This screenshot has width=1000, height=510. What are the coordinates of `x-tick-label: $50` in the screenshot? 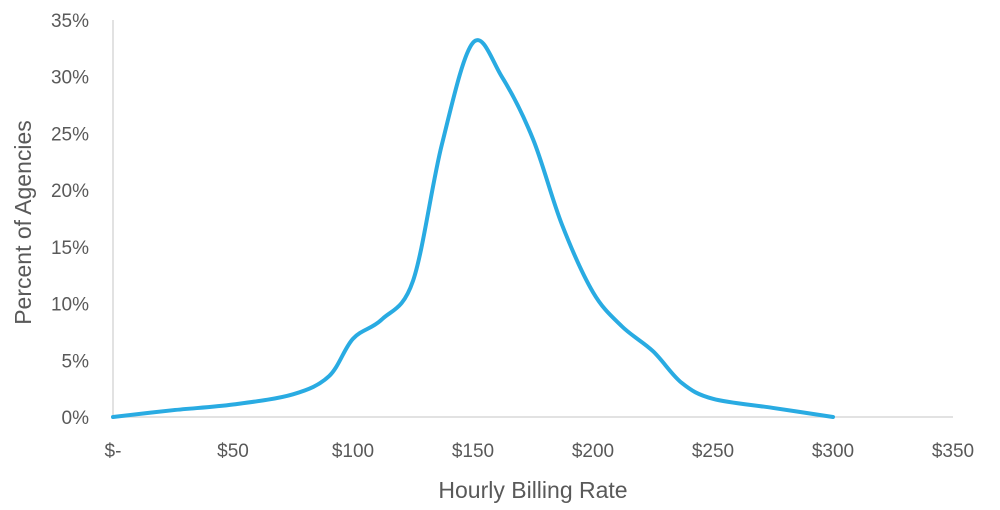 It's located at (233, 451).